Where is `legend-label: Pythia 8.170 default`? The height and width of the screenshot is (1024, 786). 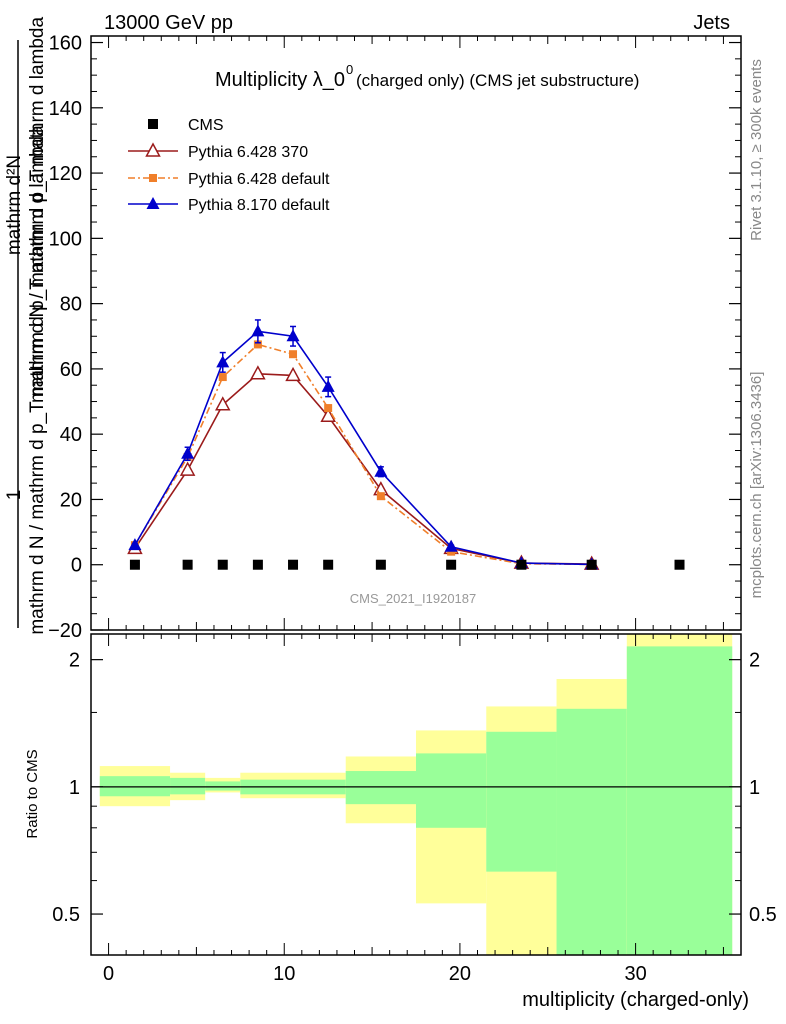
legend-label: Pythia 8.170 default is located at coordinates (259, 205).